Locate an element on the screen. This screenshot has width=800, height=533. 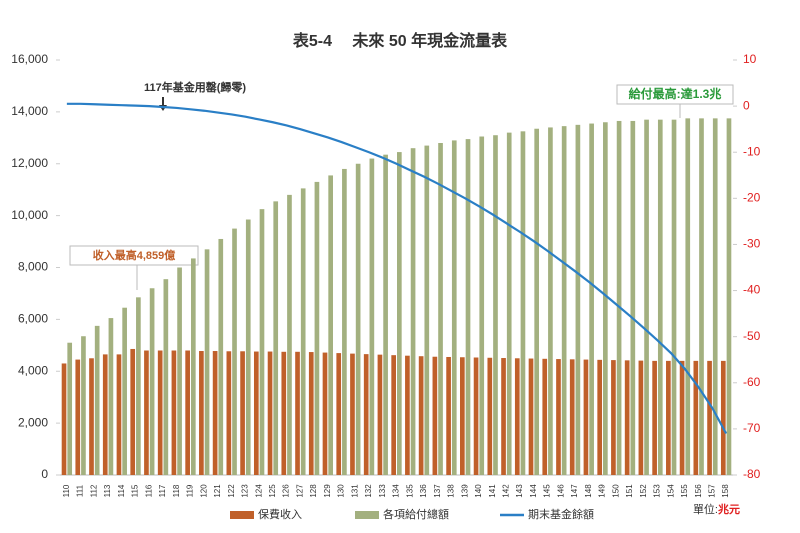
y2-tick-label: -80 is located at coordinates (752, 474).